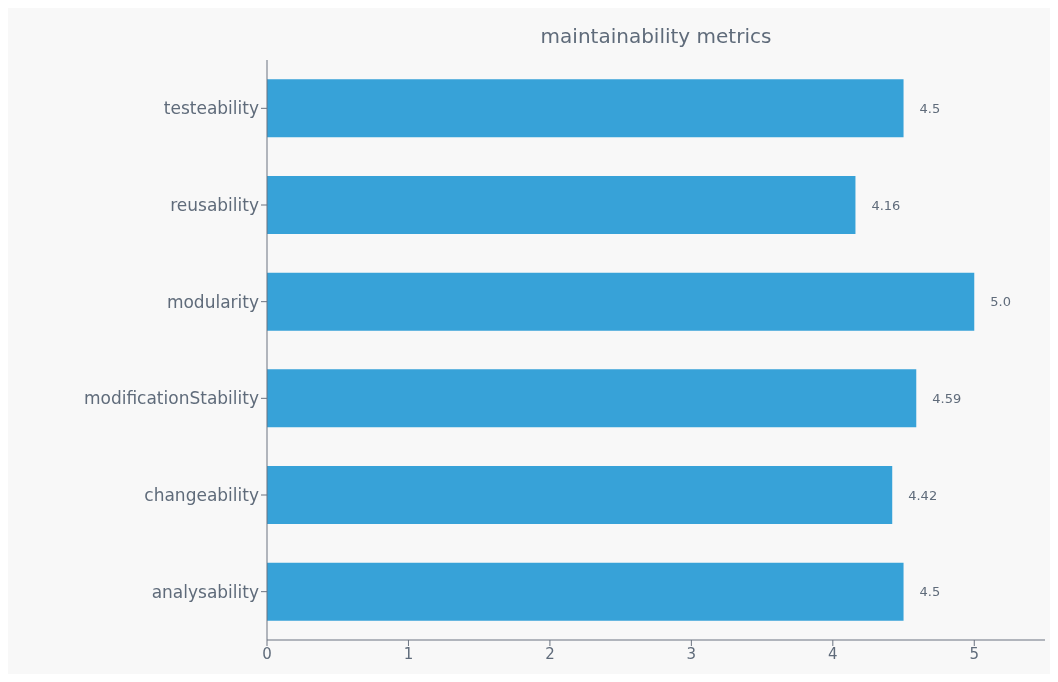  Describe the element at coordinates (886, 205) in the screenshot. I see `data-label: 4.16` at that location.